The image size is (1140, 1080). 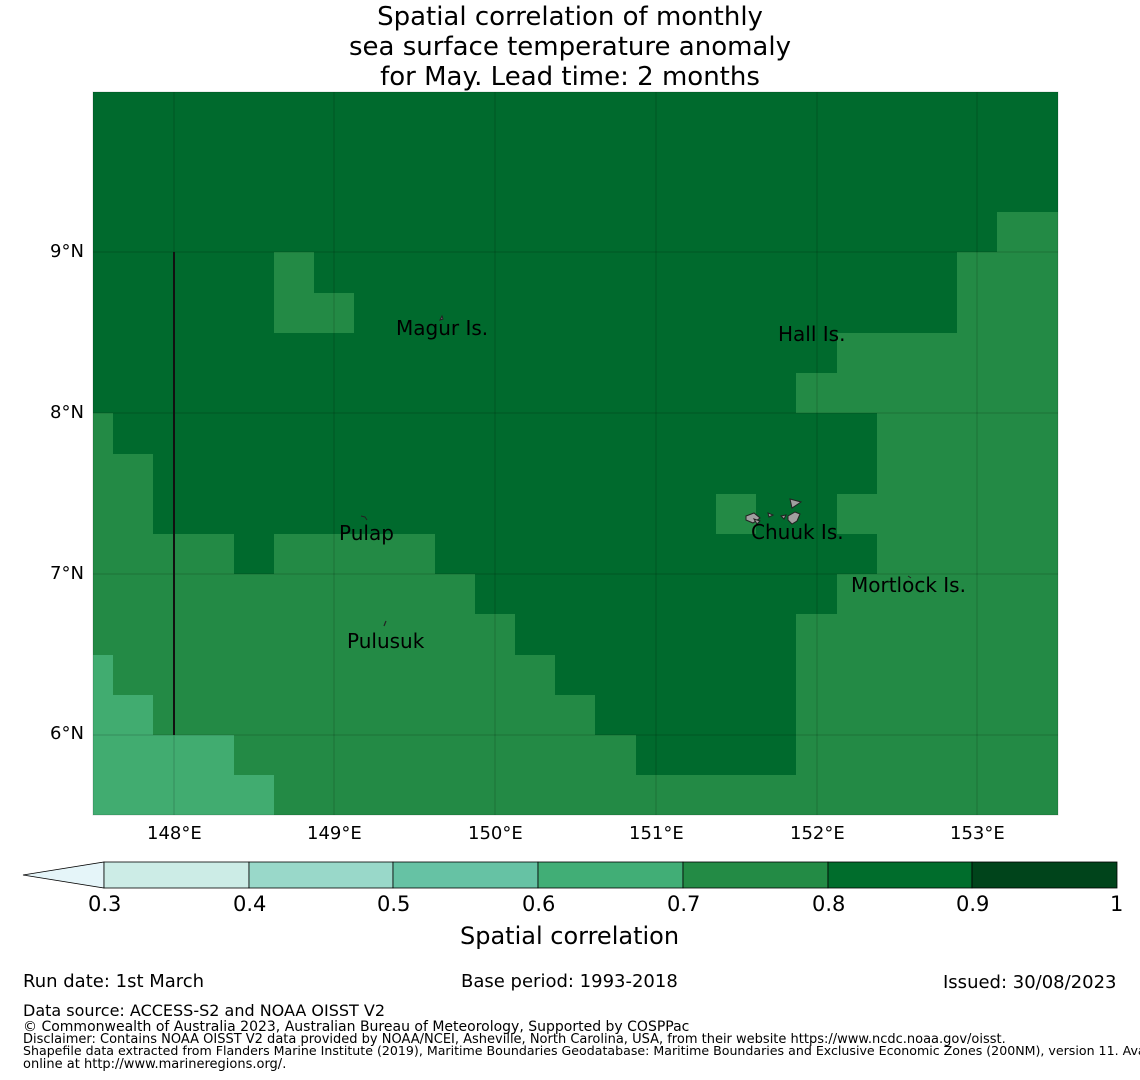 I want to click on colorbar-tick: 0.6, so click(x=539, y=904).